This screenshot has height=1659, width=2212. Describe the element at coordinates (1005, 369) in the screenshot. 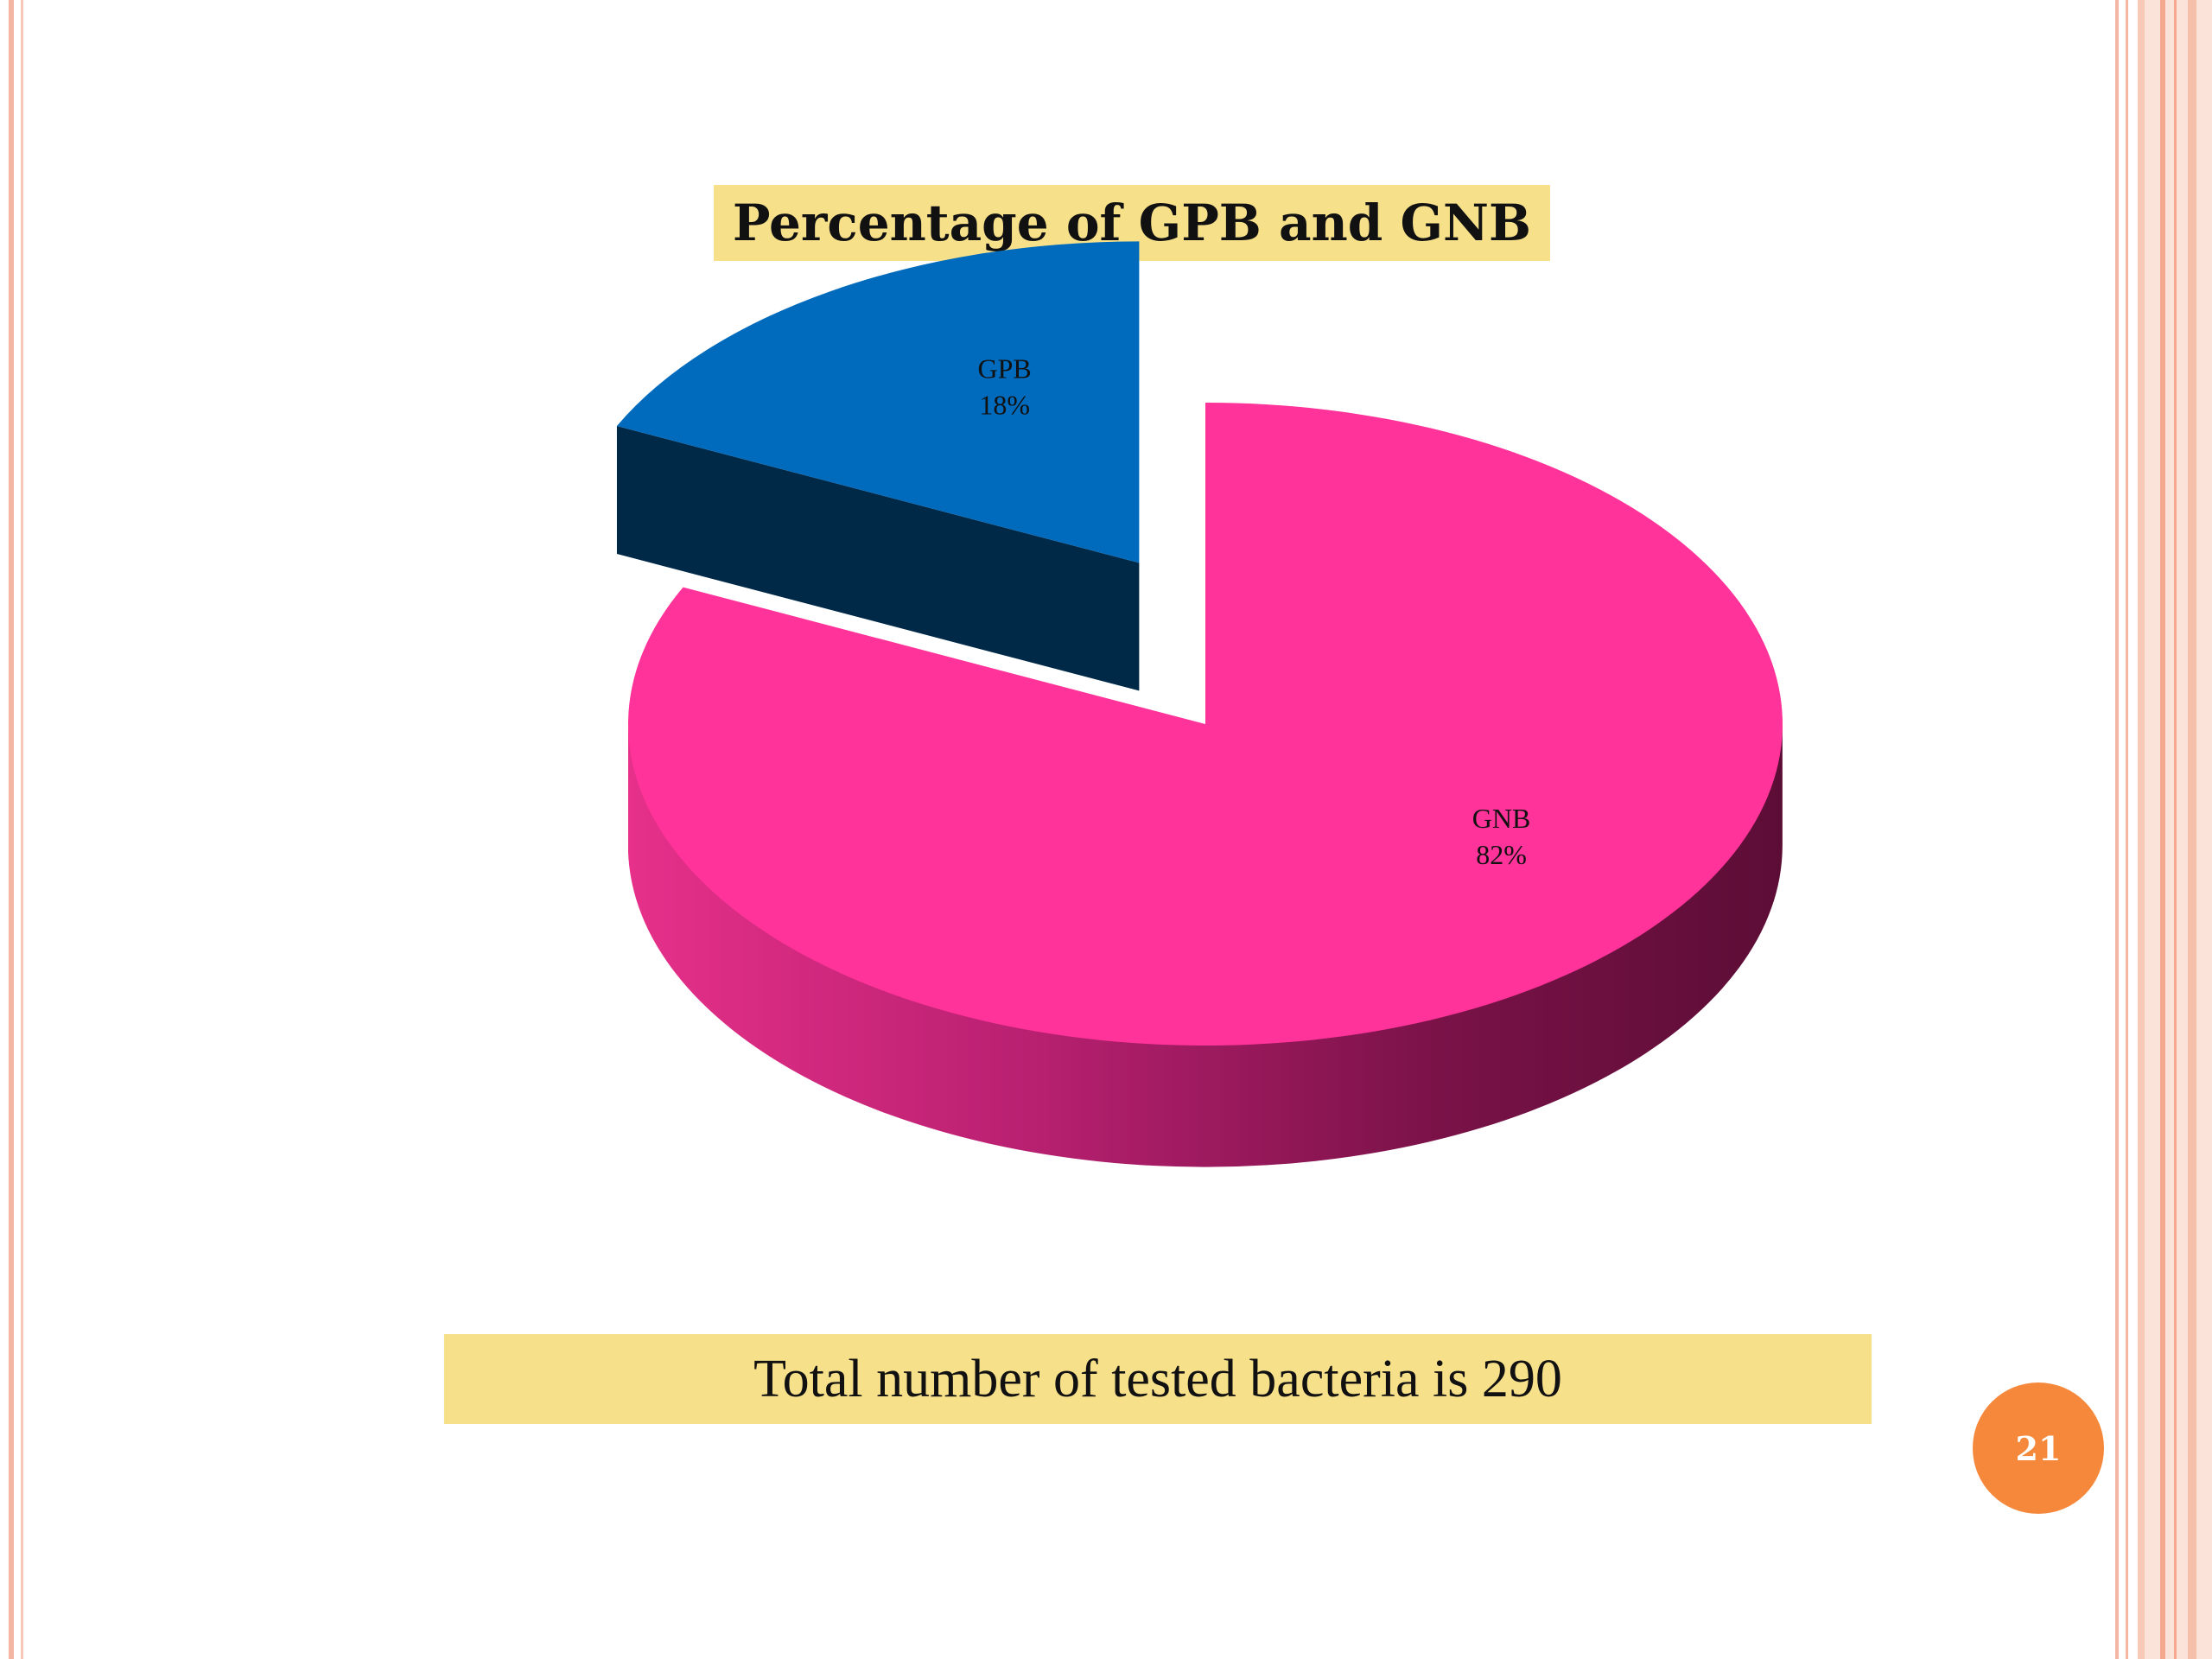

I see `gpb-label-name: GPB` at that location.